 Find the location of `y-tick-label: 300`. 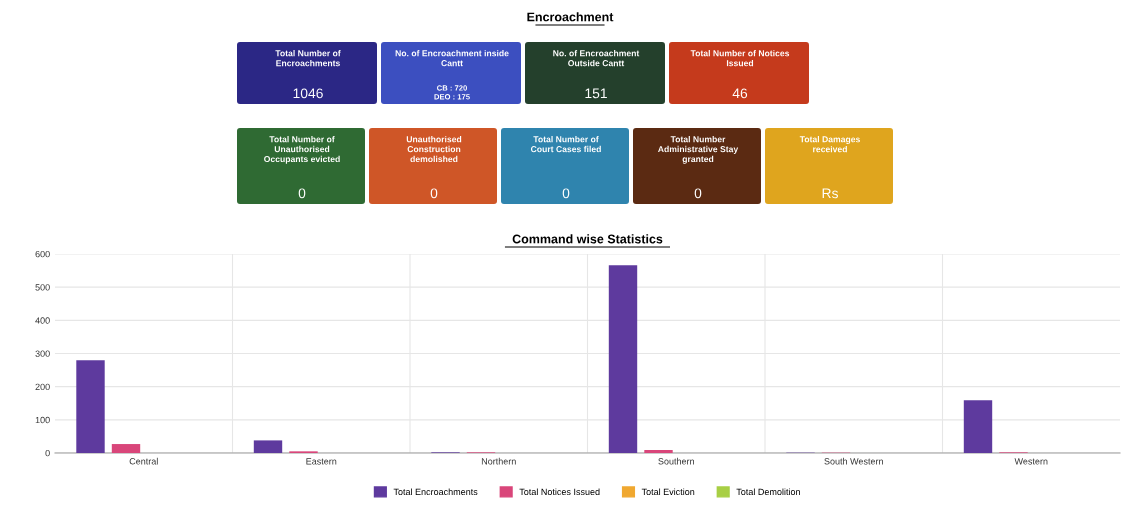

y-tick-label: 300 is located at coordinates (42, 353).